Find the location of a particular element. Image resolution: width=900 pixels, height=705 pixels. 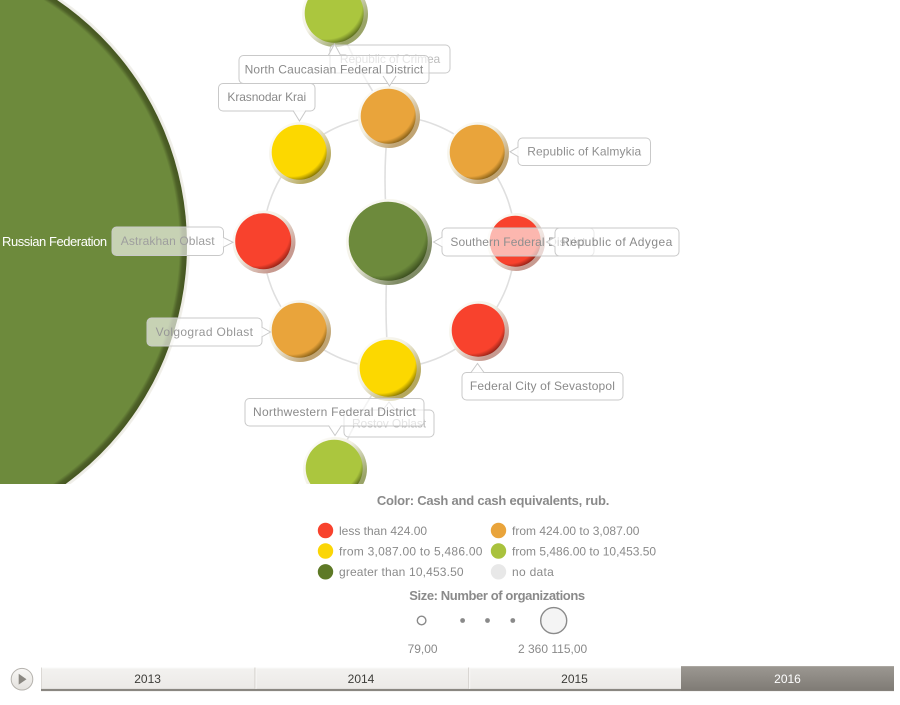

svg-text: 2 360 115,00 is located at coordinates (553, 649).